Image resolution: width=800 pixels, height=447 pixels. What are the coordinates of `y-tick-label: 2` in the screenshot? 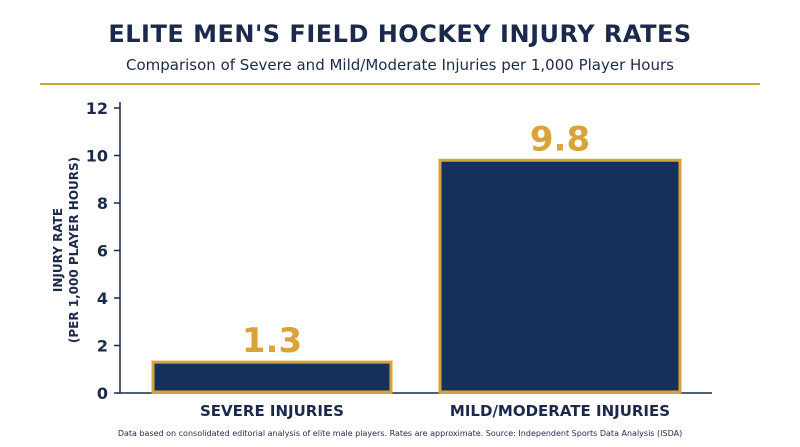 It's located at (102, 346).